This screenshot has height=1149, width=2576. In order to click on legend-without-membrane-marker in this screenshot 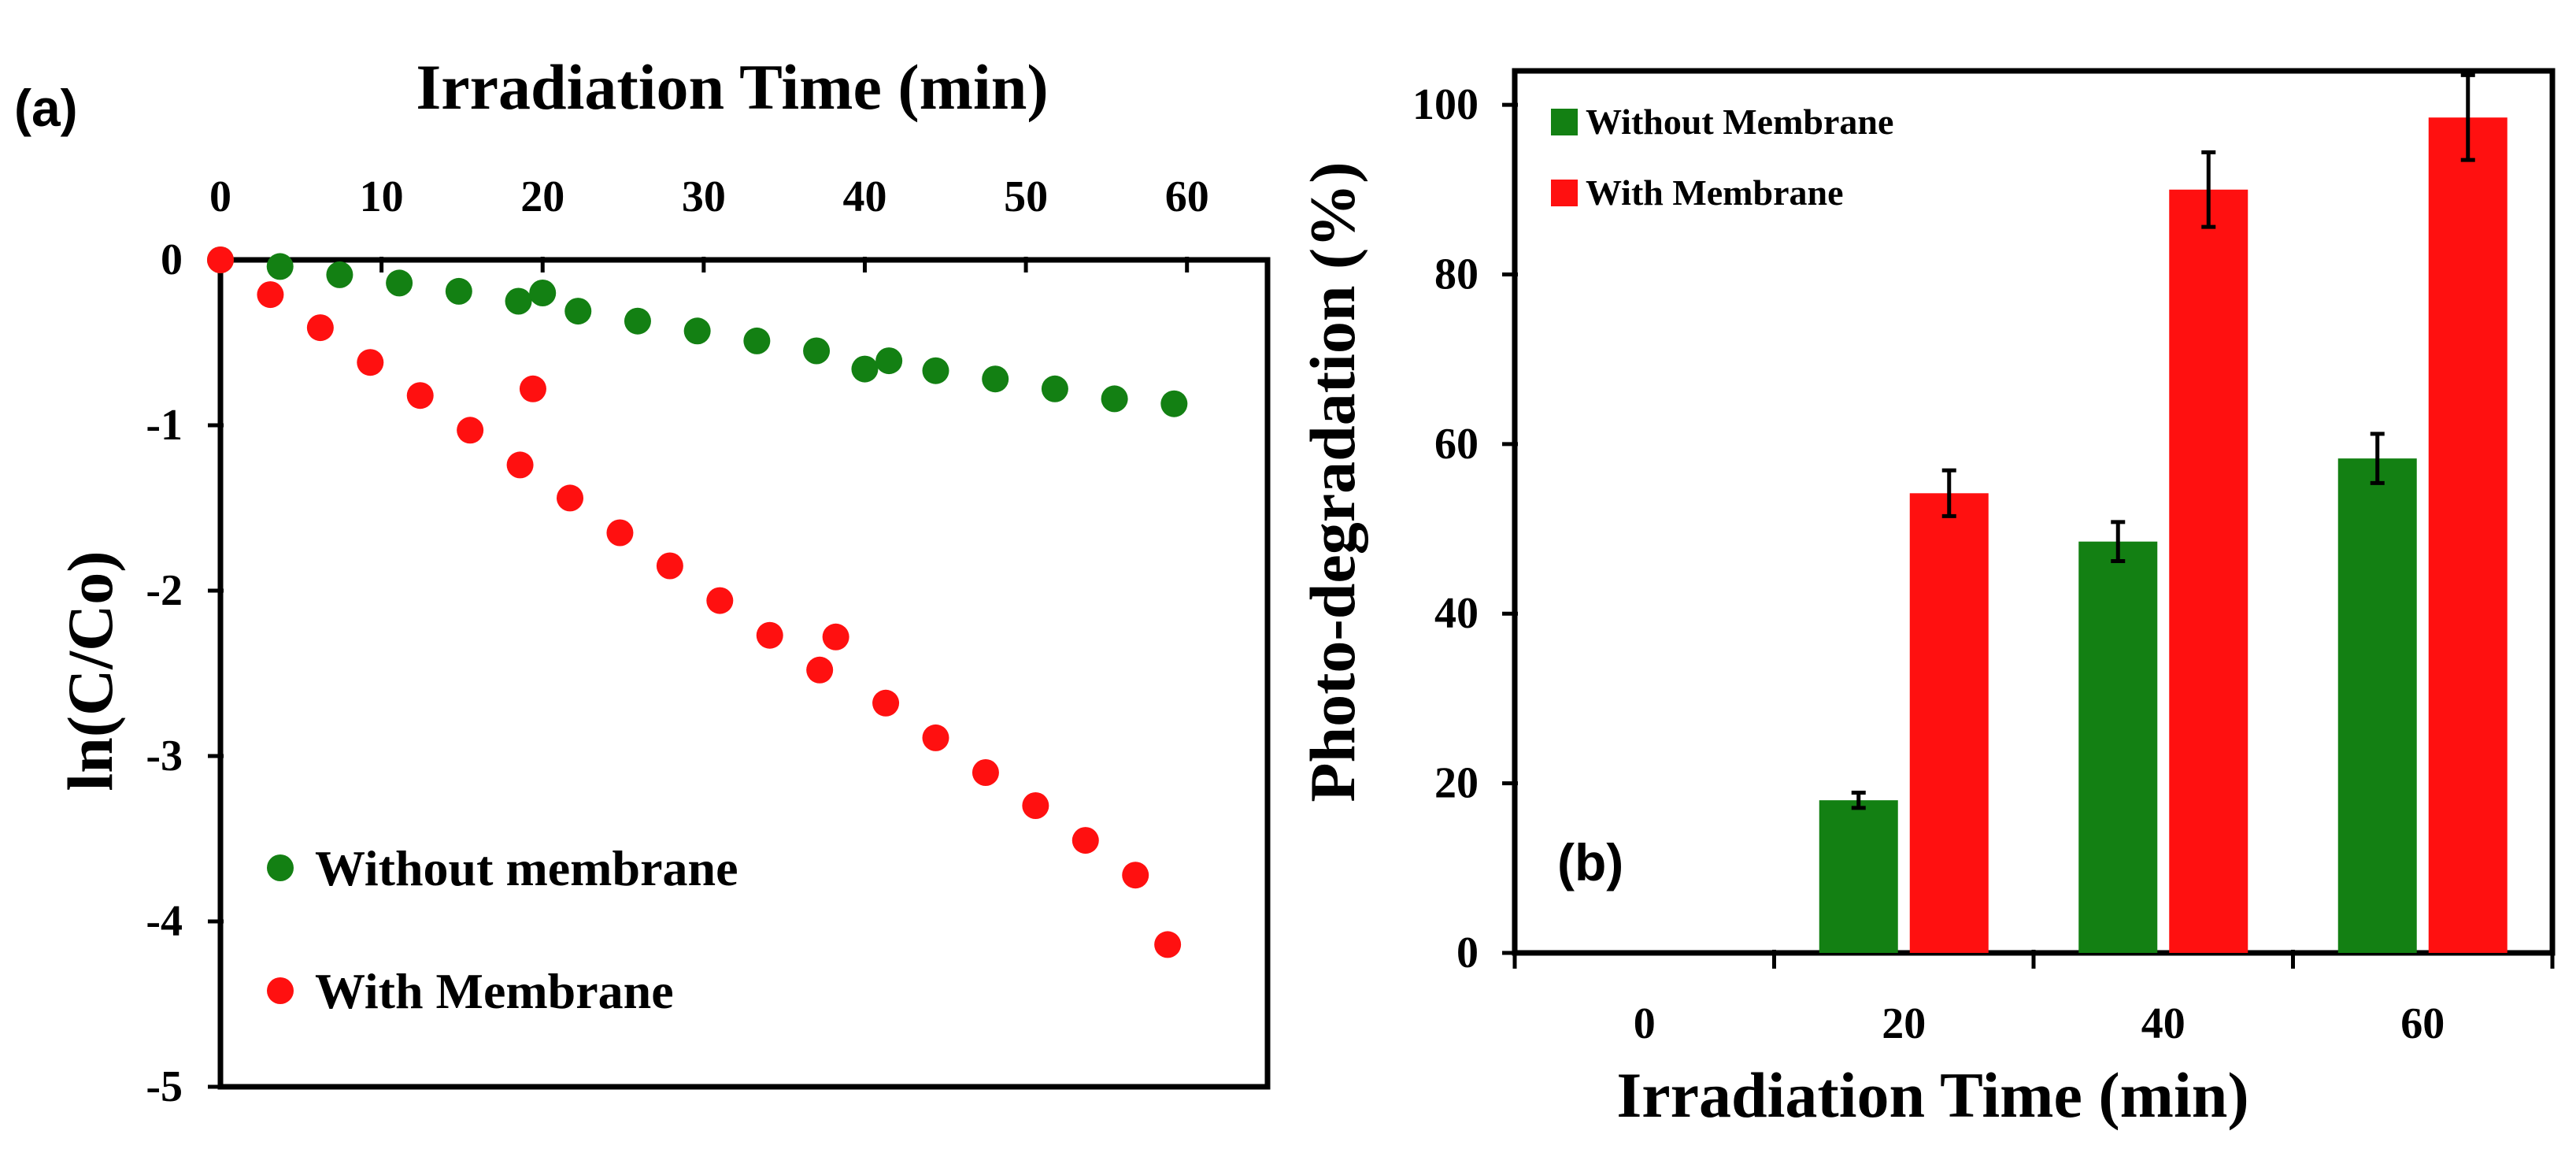, I will do `click(280, 867)`.